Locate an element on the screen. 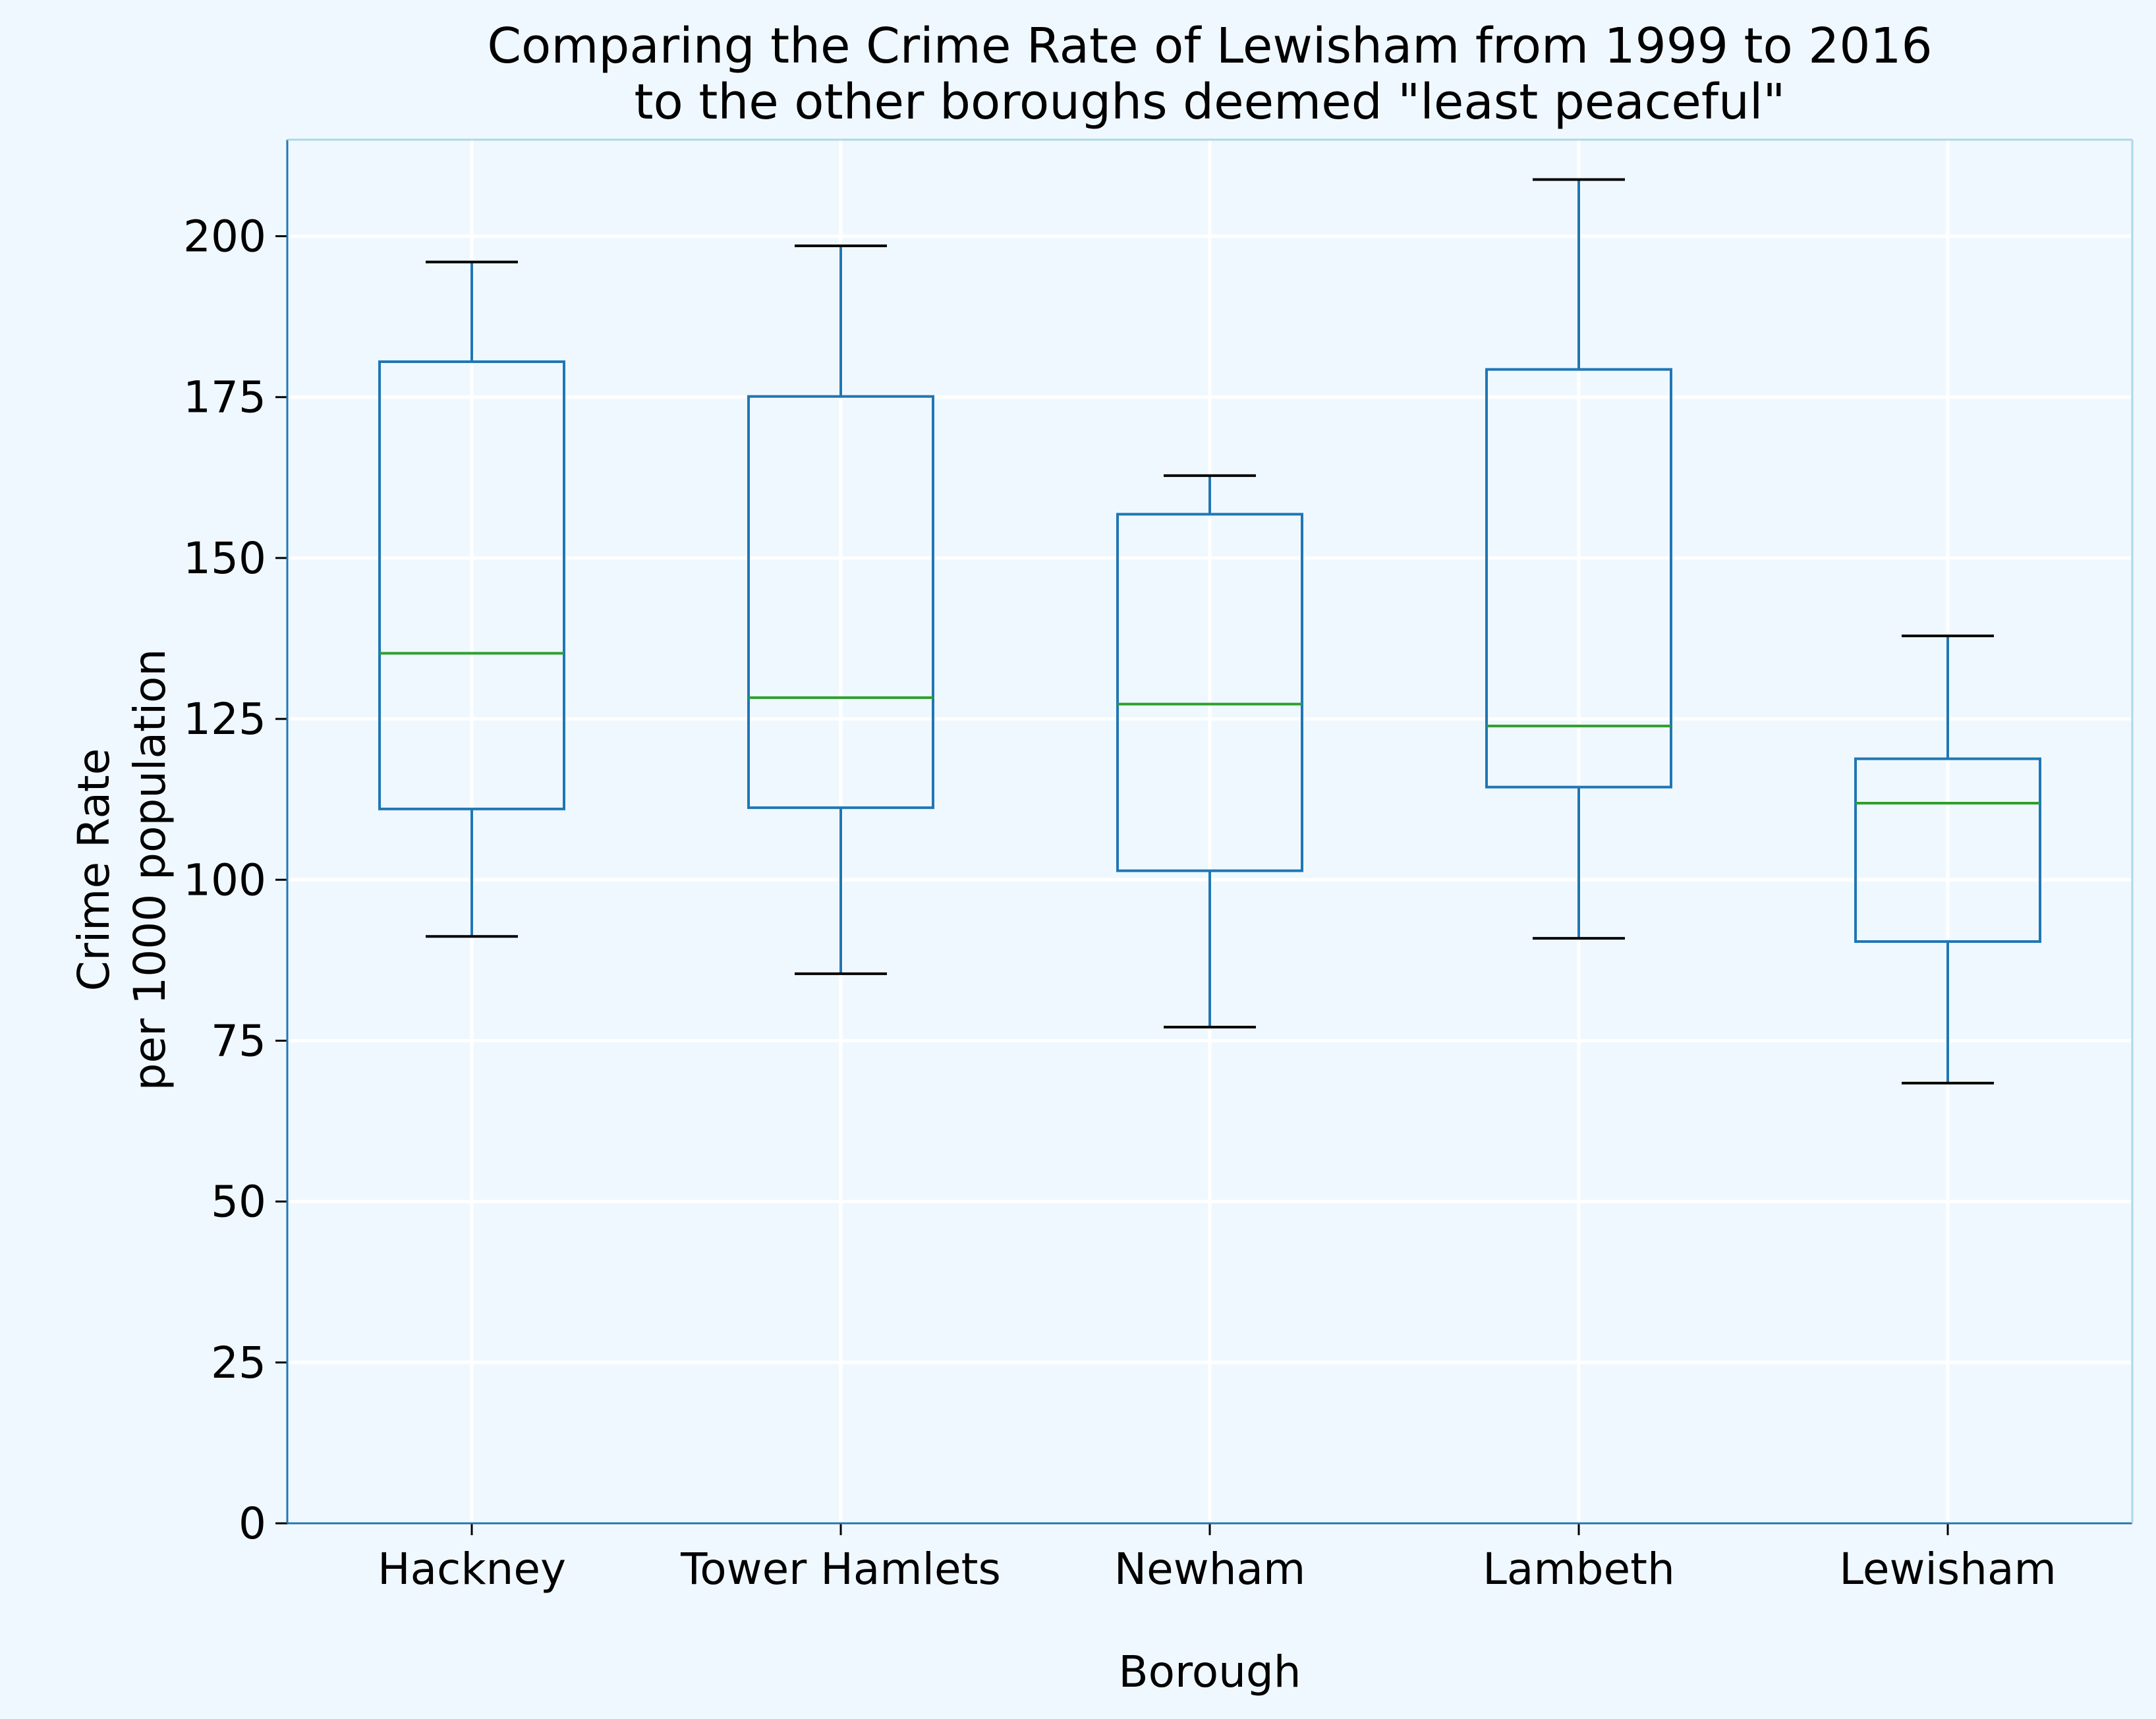 Image resolution: width=2156 pixels, height=1719 pixels. y-tick-label: 150 is located at coordinates (225, 558).